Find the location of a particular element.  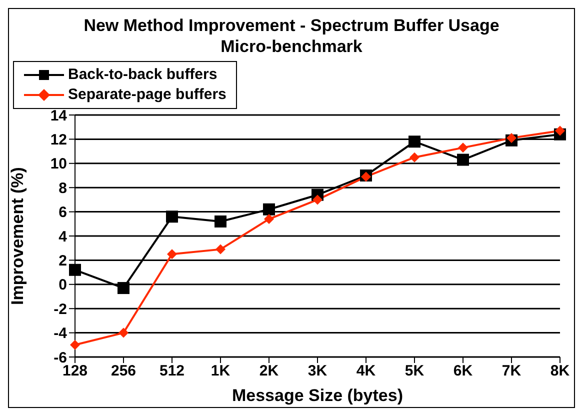

x-tick-label: 7K is located at coordinates (512, 371).